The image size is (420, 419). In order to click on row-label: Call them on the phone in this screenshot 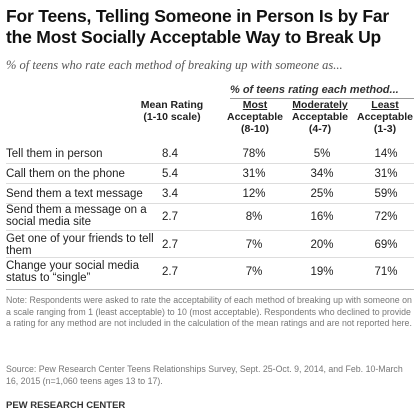, I will do `click(65, 174)`.